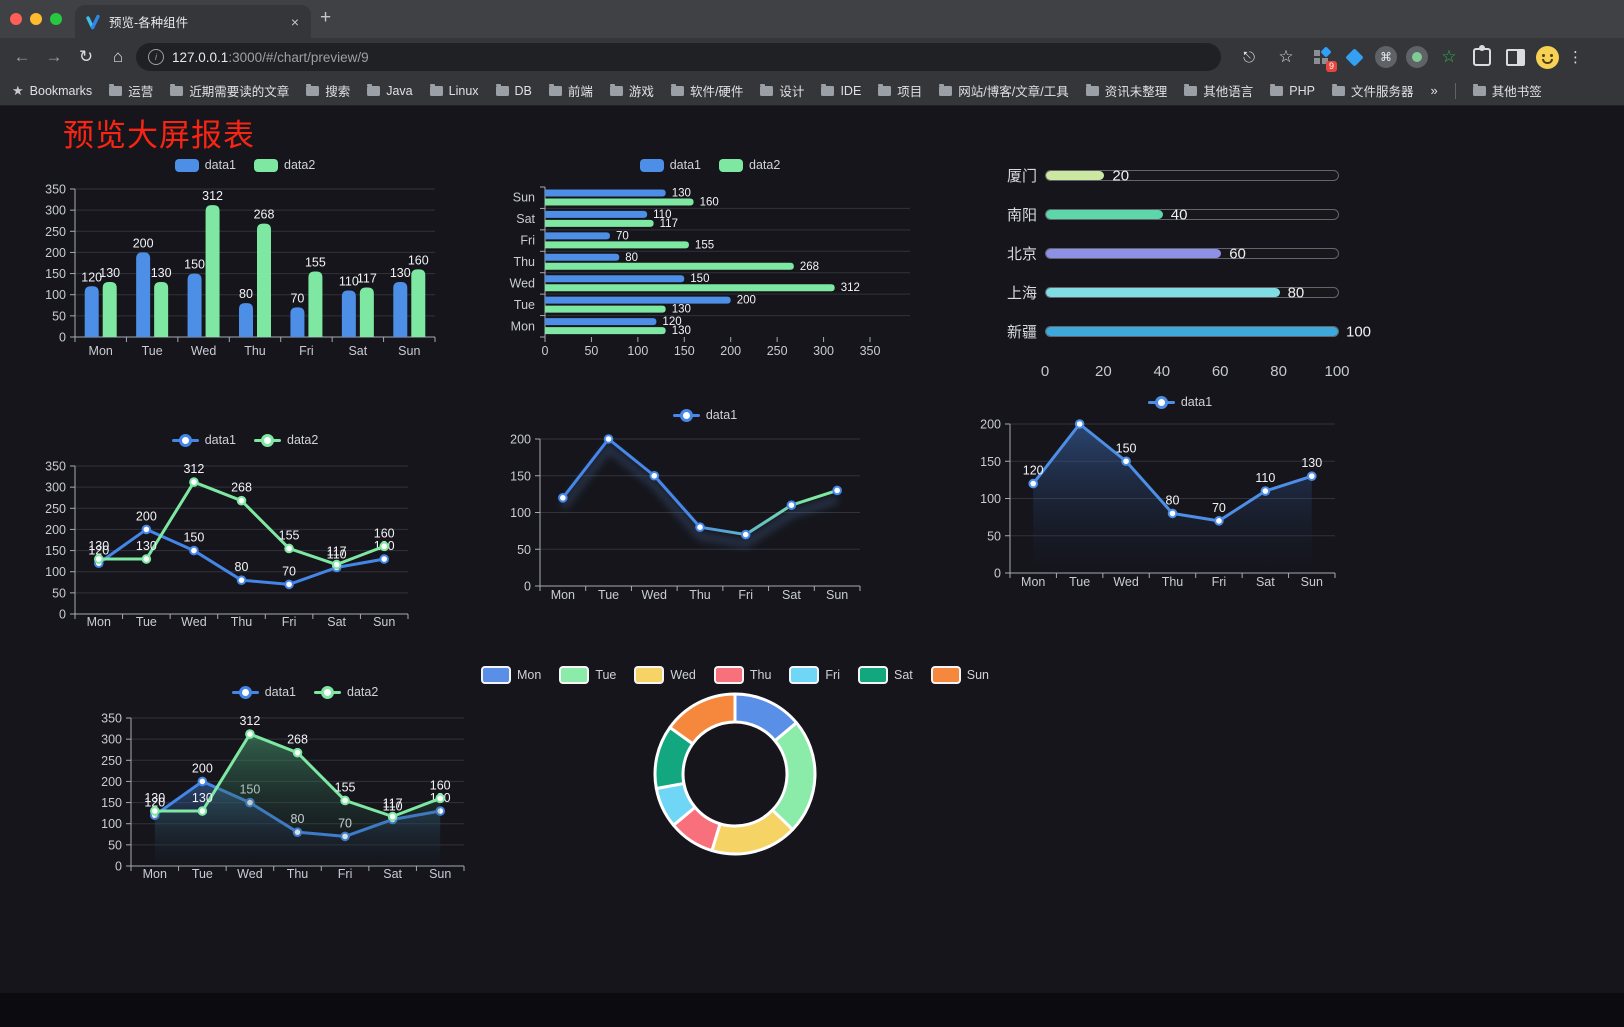  Describe the element at coordinates (527, 241) in the screenshot. I see `svg-text: Fri` at that location.